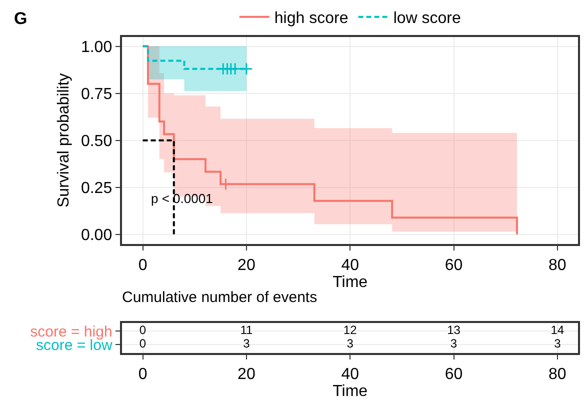  I want to click on y-tick-label: 0.25, so click(96, 188).